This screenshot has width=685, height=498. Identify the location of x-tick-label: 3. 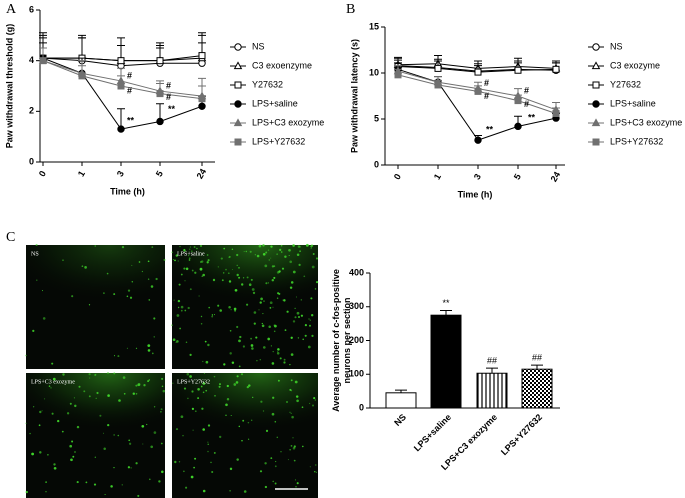
(477, 176).